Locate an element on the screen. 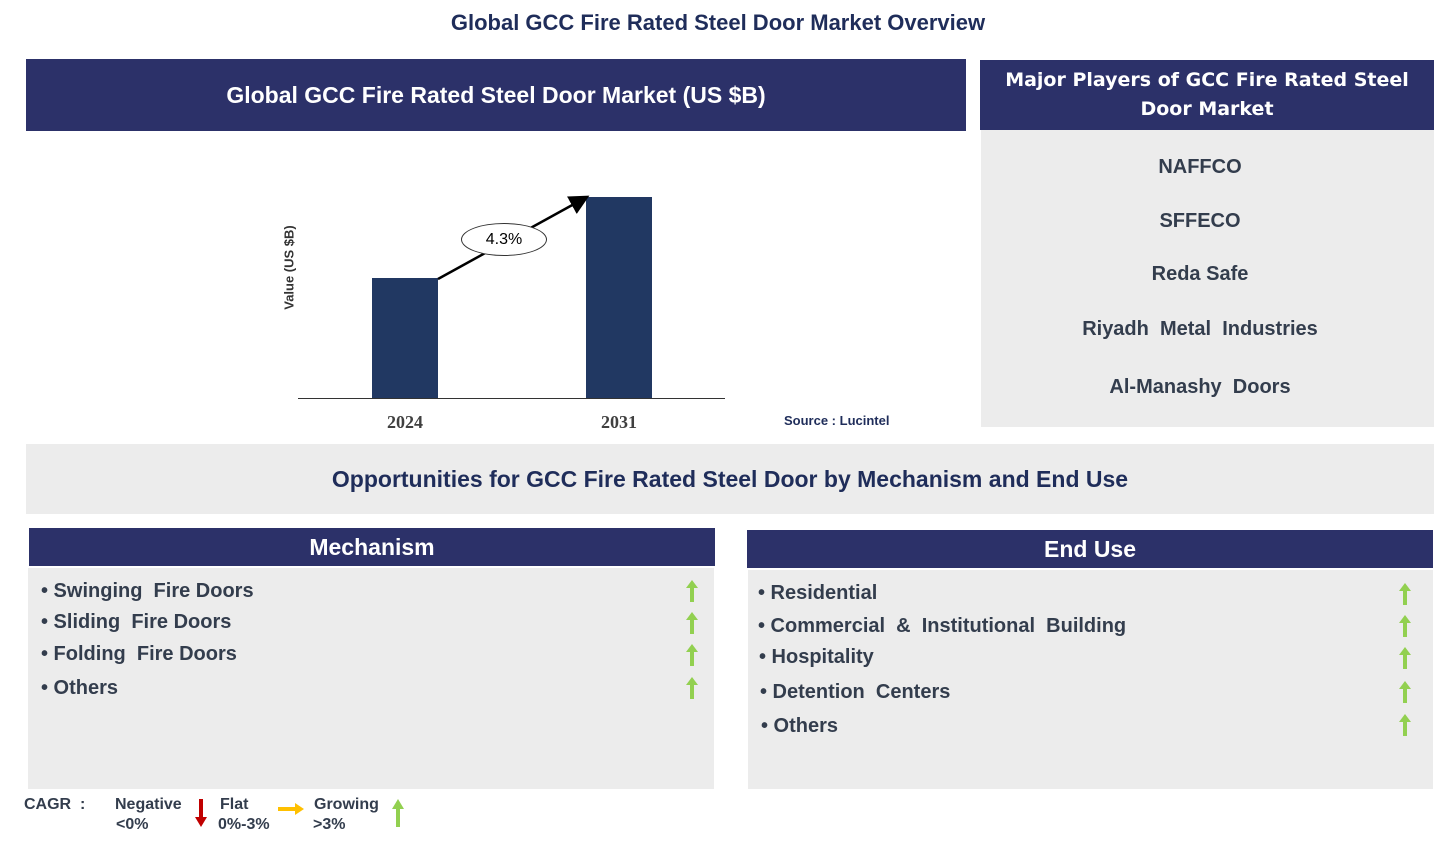  legend-growing-label: Growing is located at coordinates (346, 804).